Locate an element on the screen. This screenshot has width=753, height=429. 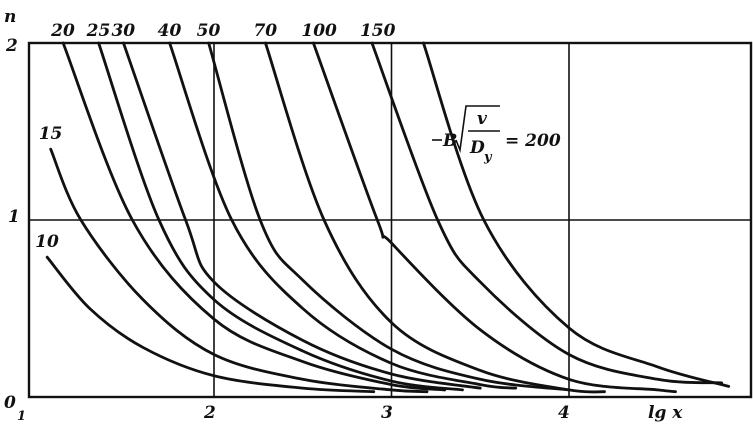
series-label-70: 70 is located at coordinates (265, 31).